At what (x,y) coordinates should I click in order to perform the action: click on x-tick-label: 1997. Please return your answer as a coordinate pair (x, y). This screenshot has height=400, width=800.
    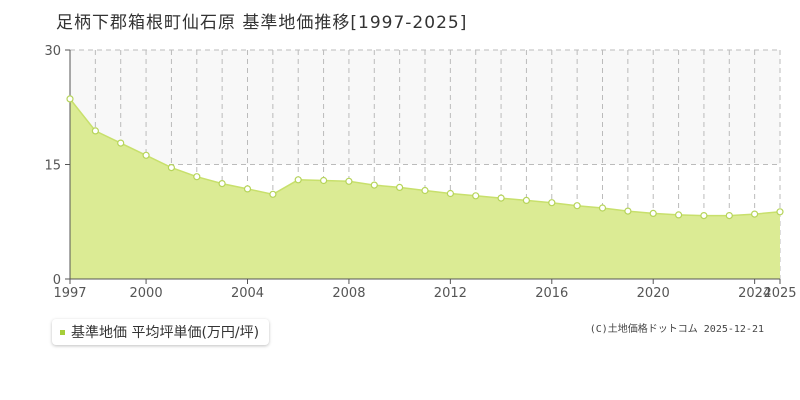
    Looking at the image, I should click on (69, 293).